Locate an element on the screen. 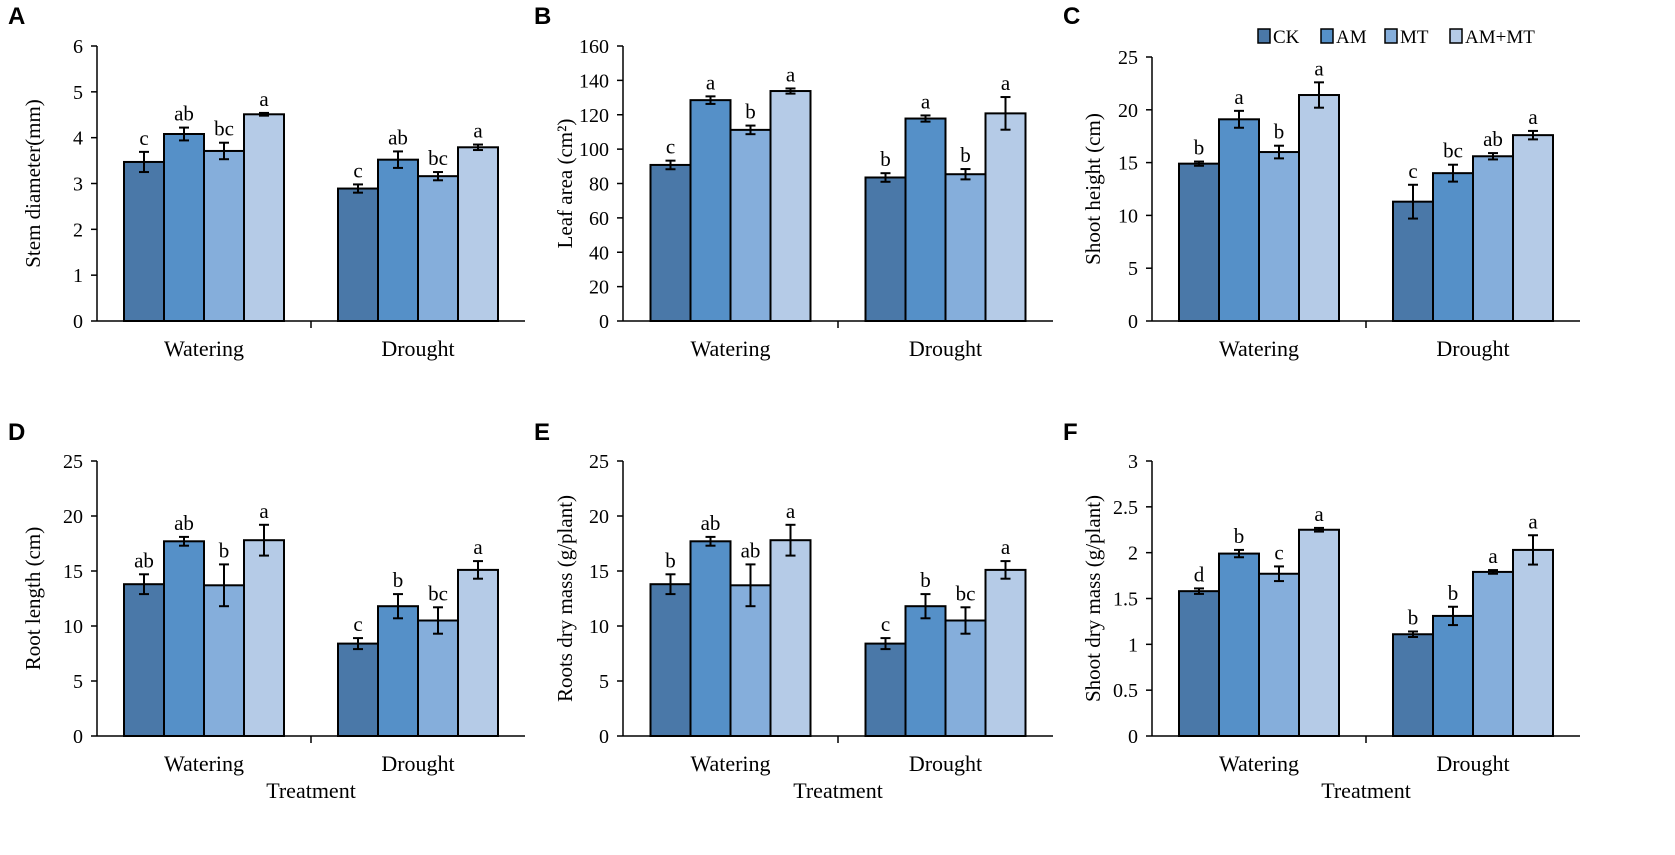 The width and height of the screenshot is (1675, 855). x-category-label: Drought is located at coordinates (417, 763).